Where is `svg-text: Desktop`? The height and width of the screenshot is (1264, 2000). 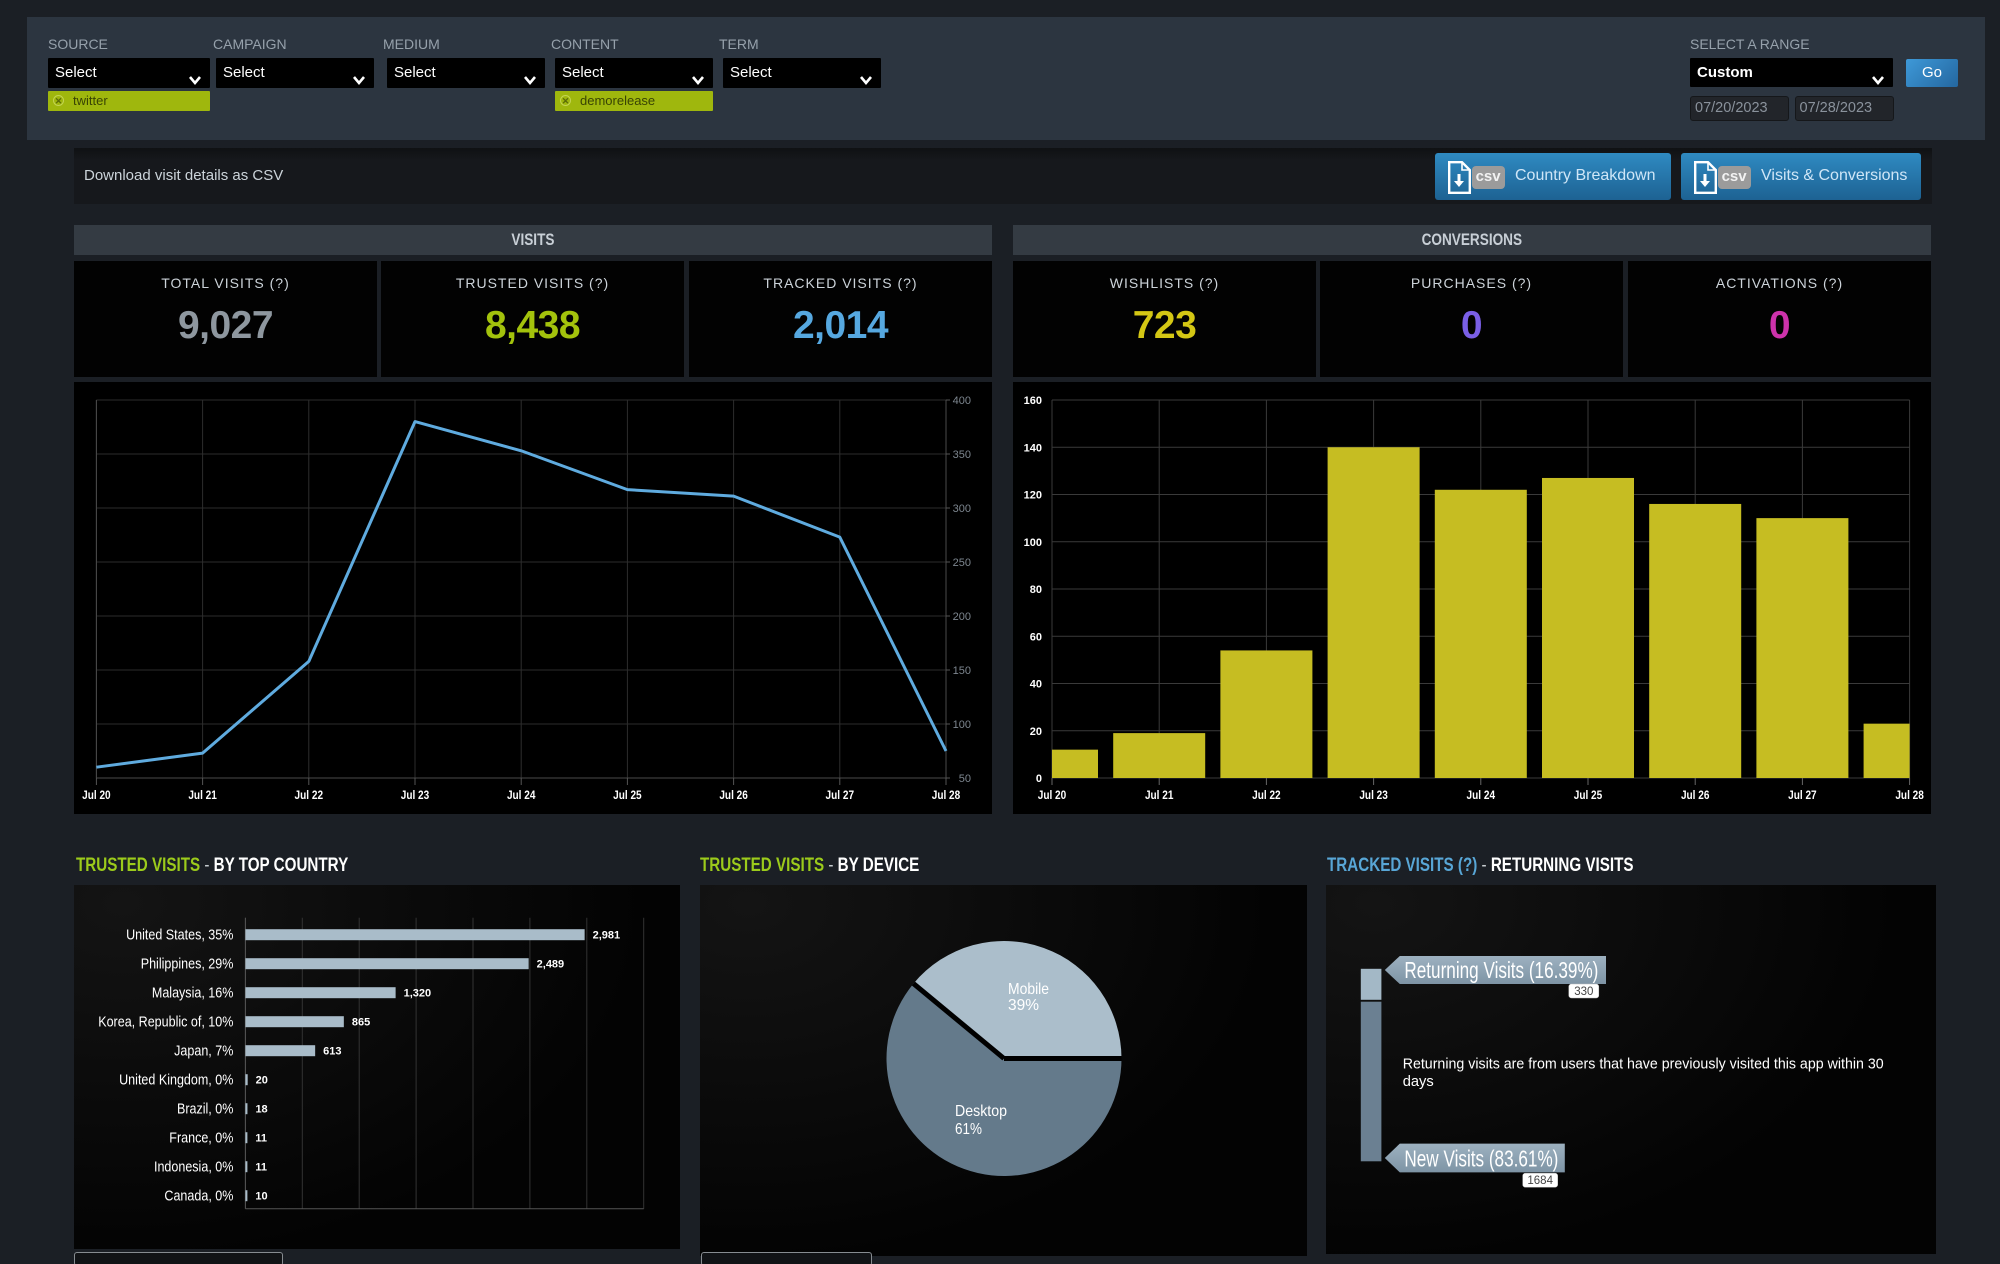
svg-text: Desktop is located at coordinates (981, 1111).